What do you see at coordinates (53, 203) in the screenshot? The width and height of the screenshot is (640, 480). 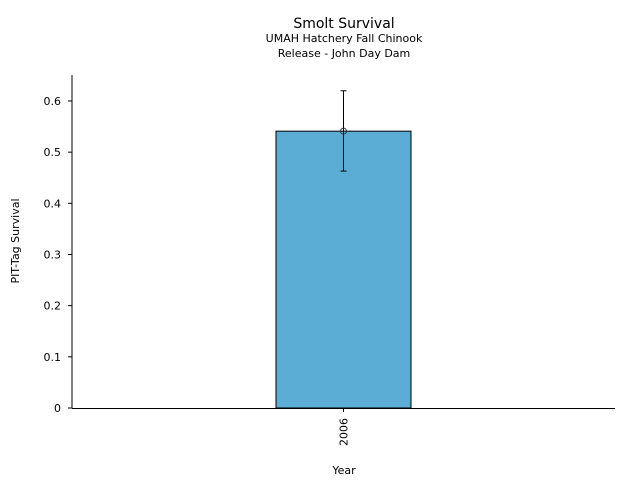 I see `y-tick-label: 0.4` at bounding box center [53, 203].